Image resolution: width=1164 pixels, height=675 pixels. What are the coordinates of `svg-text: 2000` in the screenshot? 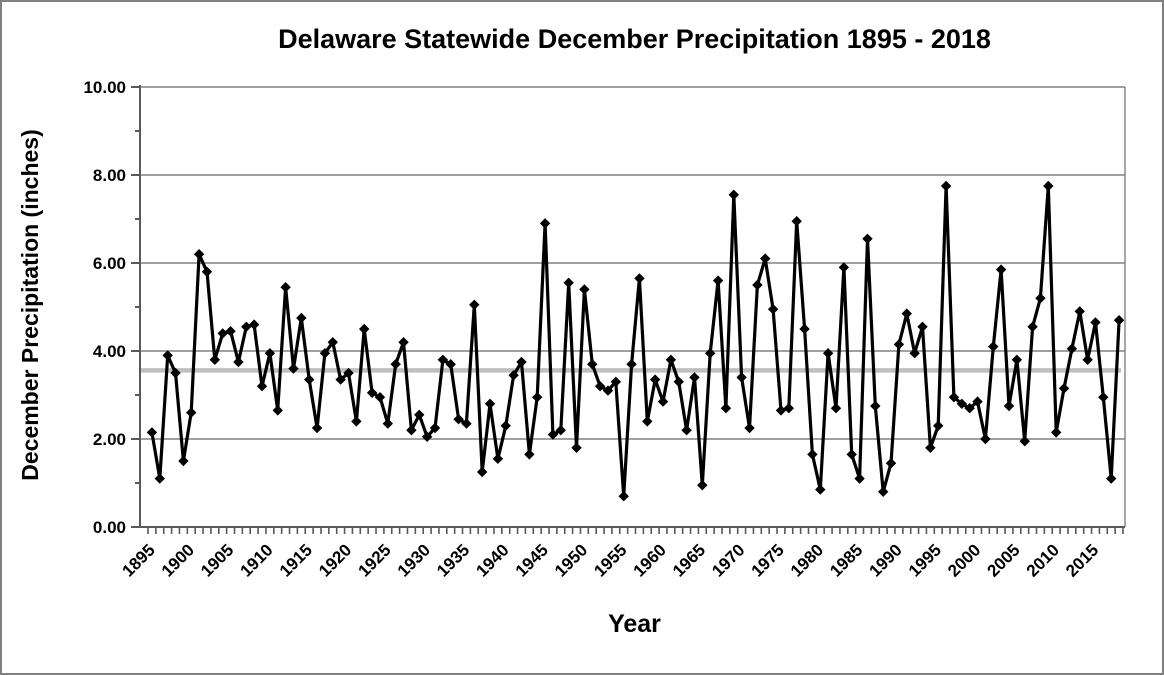 It's located at (964, 560).